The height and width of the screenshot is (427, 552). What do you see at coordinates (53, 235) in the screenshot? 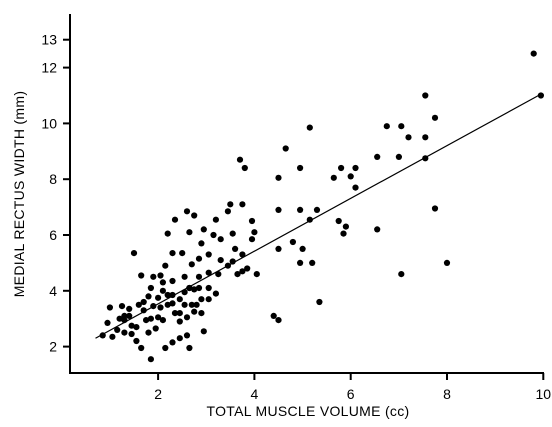
I see `y-tick-label: 6` at bounding box center [53, 235].